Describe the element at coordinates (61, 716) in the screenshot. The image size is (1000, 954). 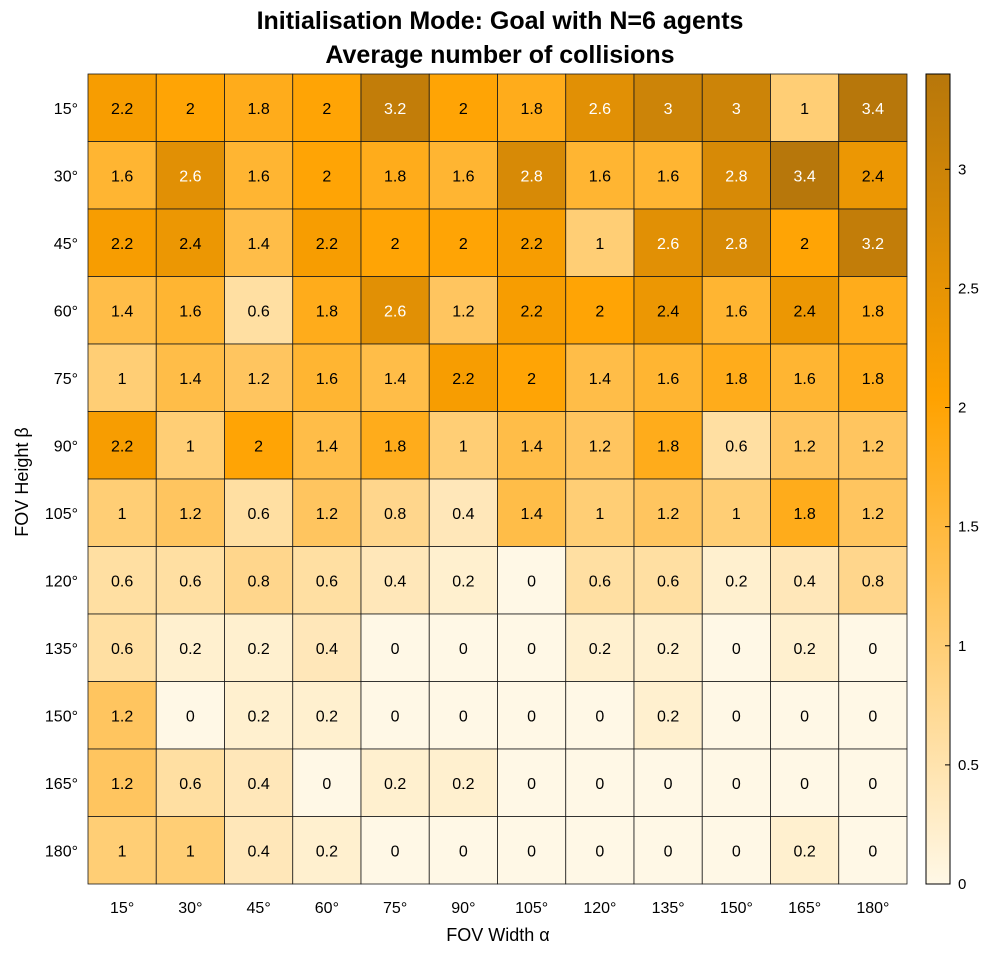
I see `y-tick-label: 150°` at that location.